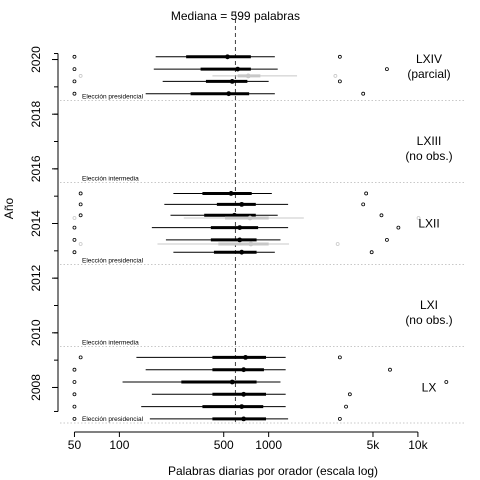  What do you see at coordinates (36, 59) in the screenshot?
I see `y-tick-label: 2020` at bounding box center [36, 59].